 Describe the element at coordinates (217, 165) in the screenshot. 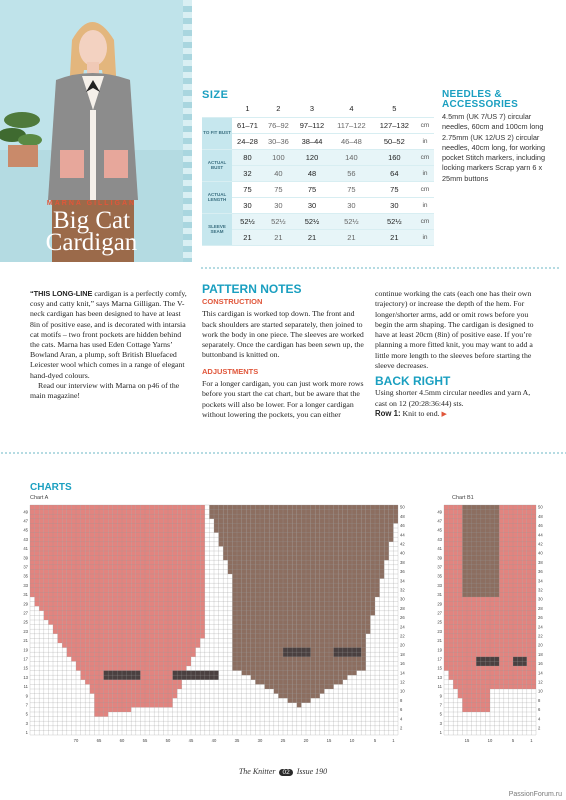

I see `size-row-label: ACTUAL BUST` at that location.